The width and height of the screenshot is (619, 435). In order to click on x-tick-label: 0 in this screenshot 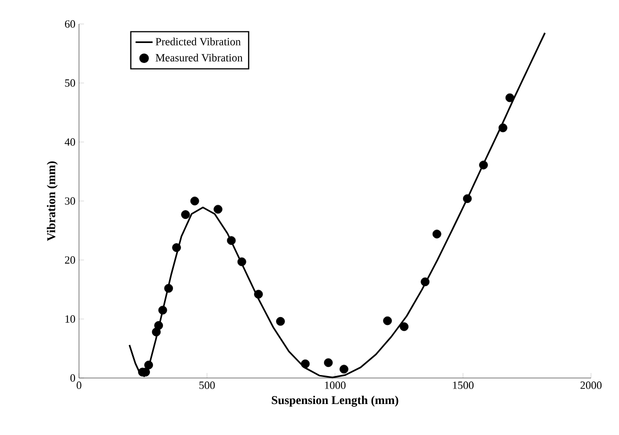, I will do `click(79, 385)`.